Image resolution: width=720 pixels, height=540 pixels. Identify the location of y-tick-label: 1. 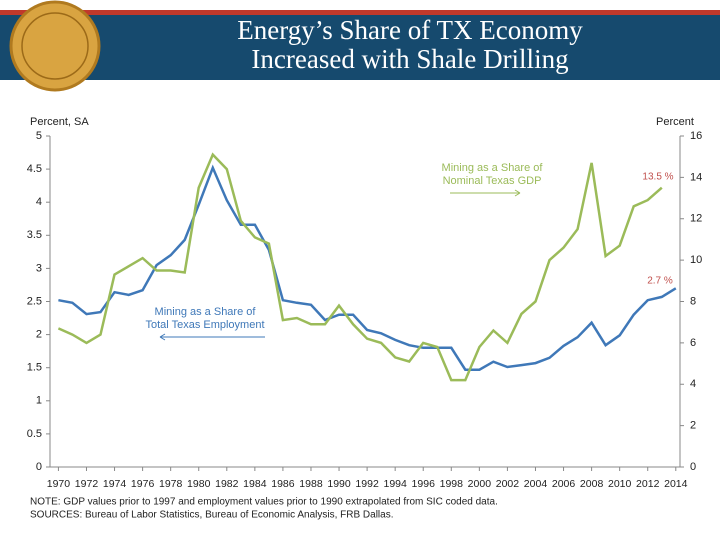
(39, 401).